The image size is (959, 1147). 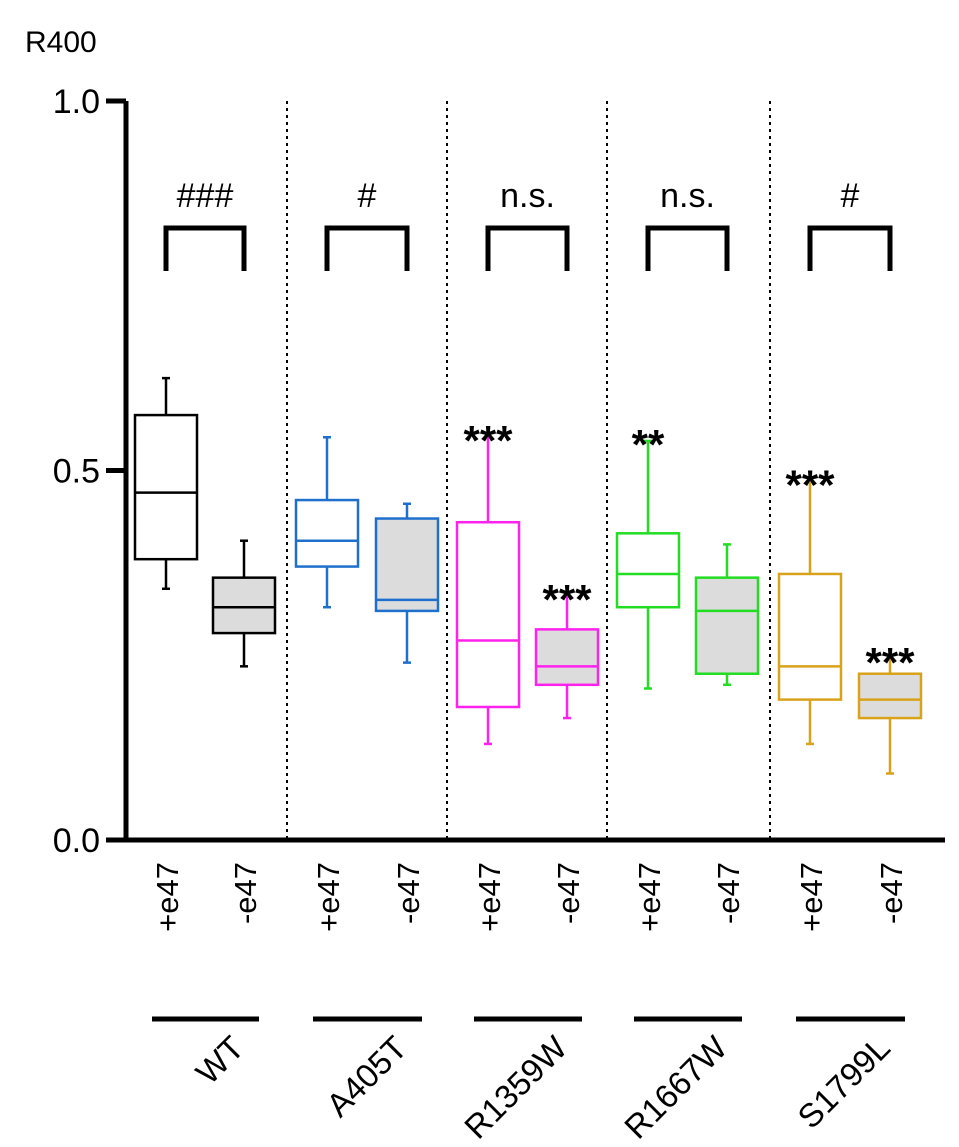 What do you see at coordinates (220, 1060) in the screenshot?
I see `group-label: WT` at bounding box center [220, 1060].